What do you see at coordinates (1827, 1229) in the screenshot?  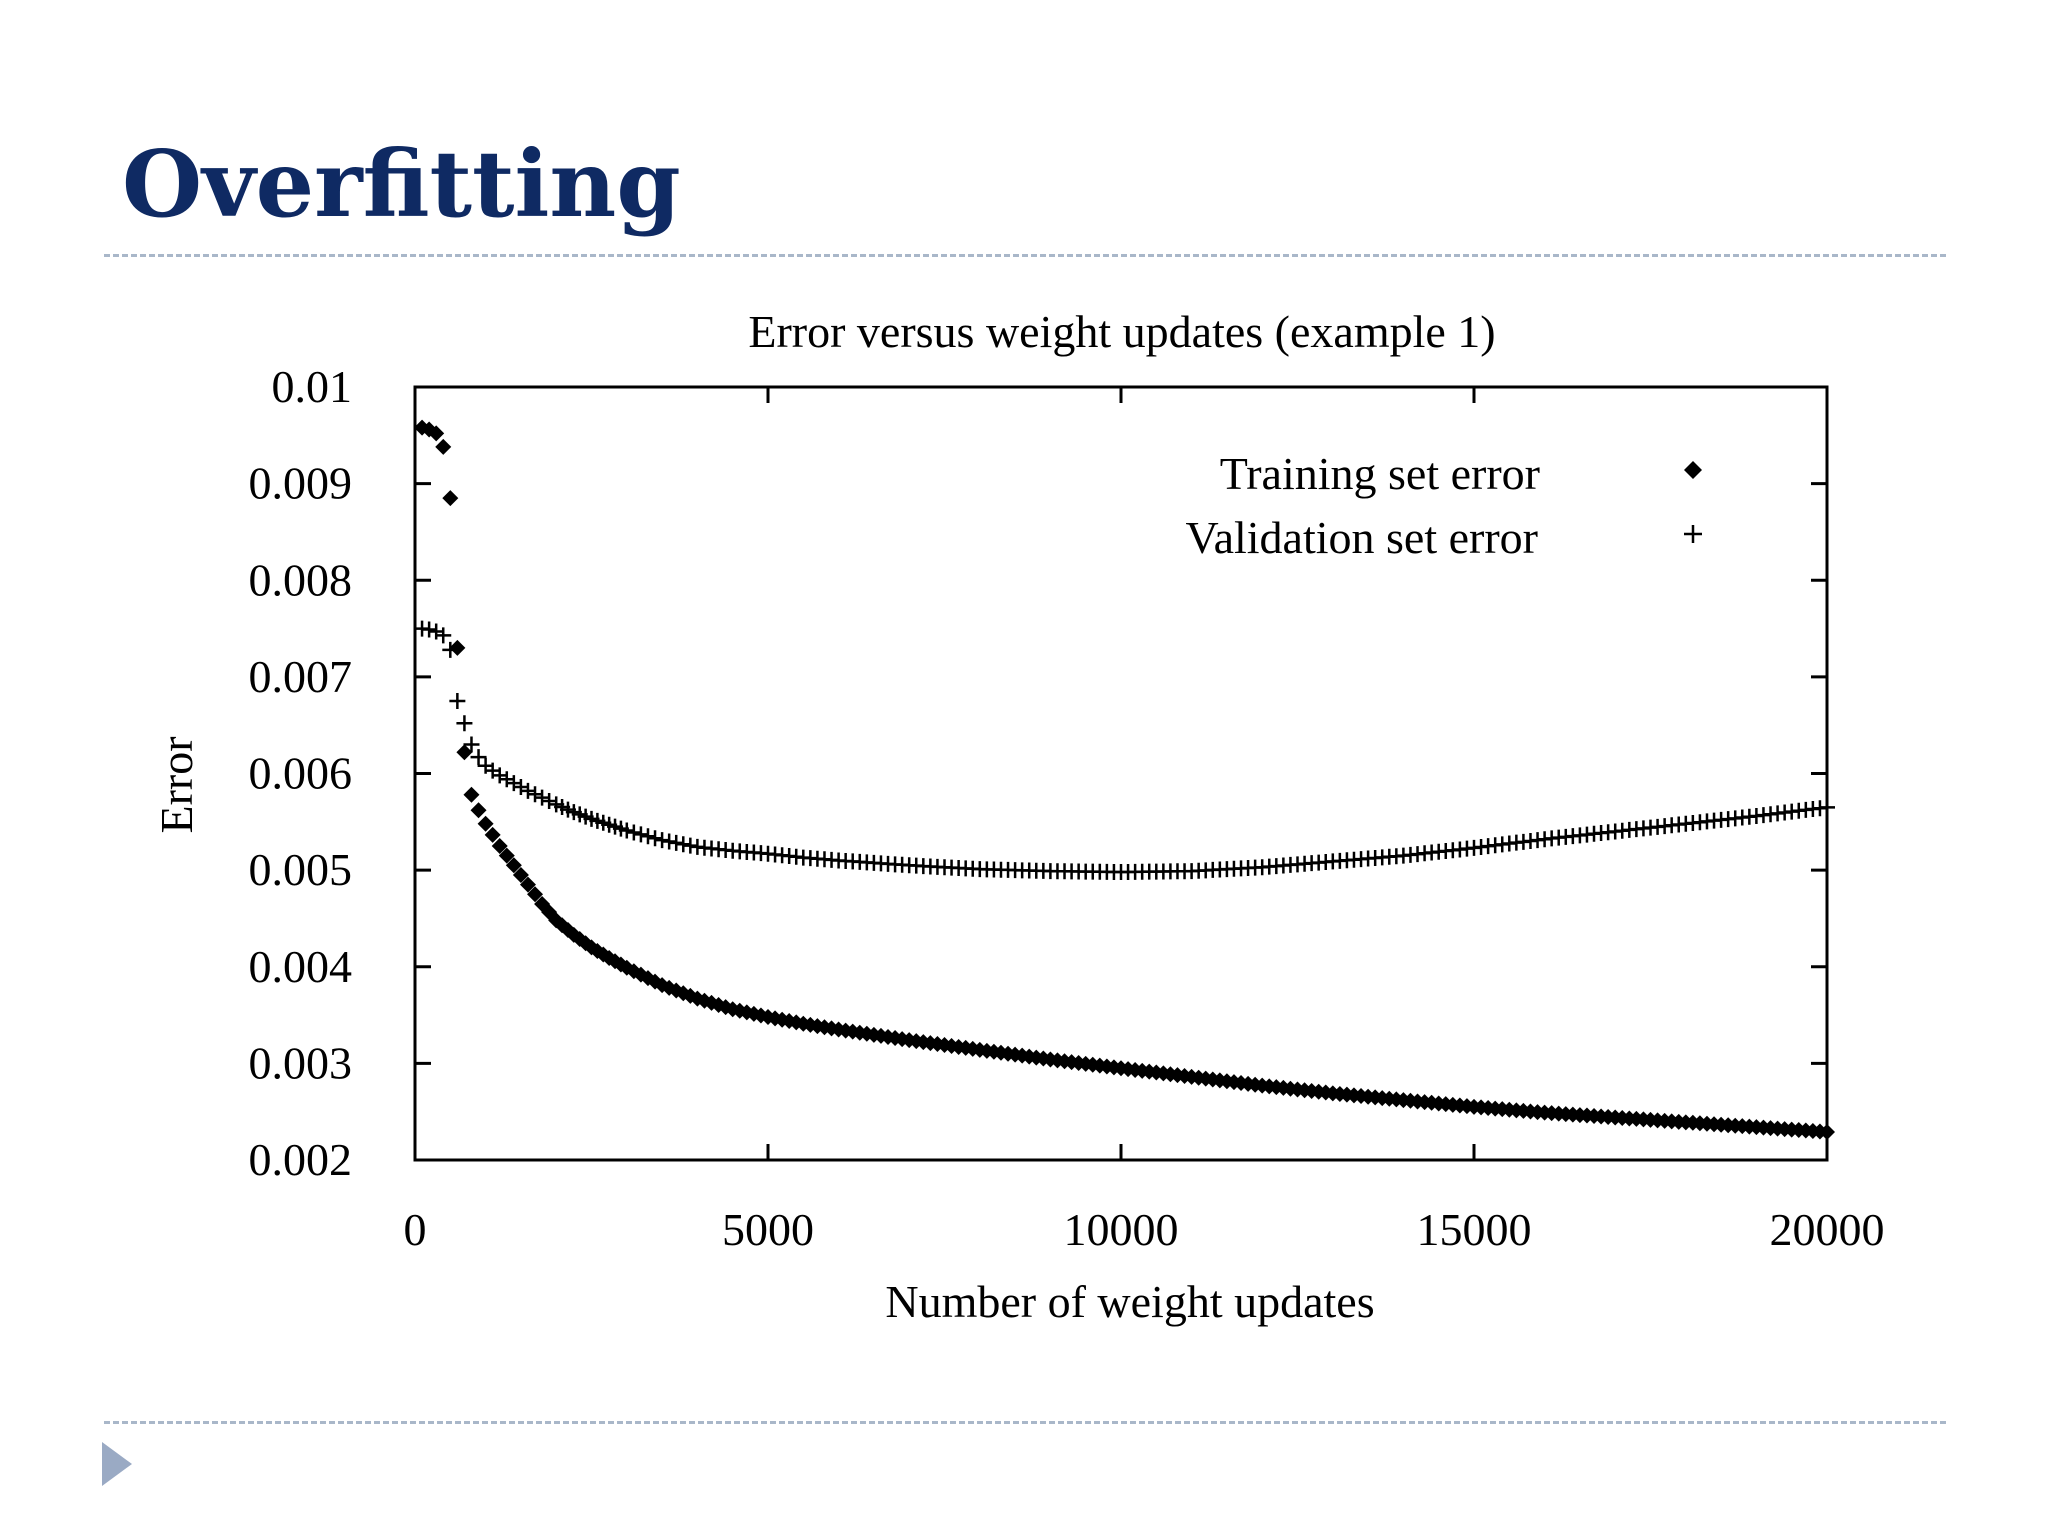 I see `x-tick-label: 20000` at bounding box center [1827, 1229].